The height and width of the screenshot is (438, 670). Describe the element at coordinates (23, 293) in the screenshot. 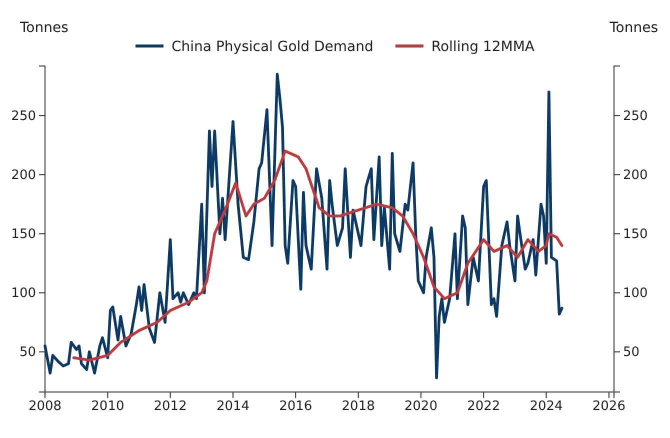

I see `y-tick-label: 100` at that location.